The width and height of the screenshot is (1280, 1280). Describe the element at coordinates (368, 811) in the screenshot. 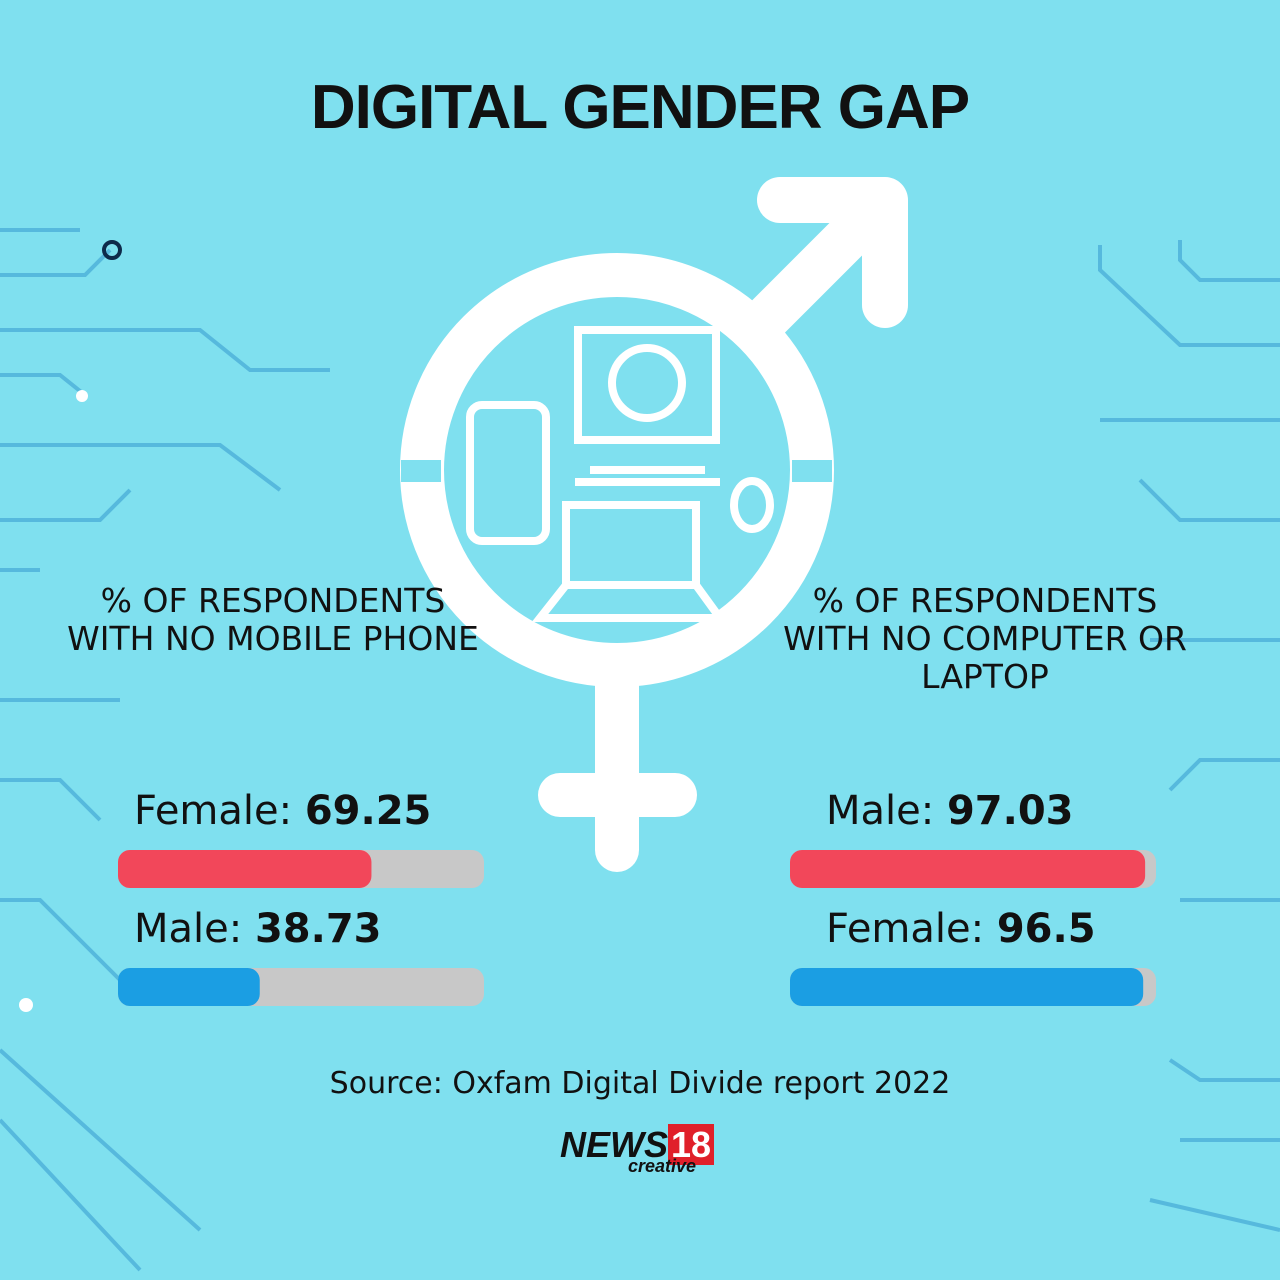

I see `value-label: 69.25` at that location.